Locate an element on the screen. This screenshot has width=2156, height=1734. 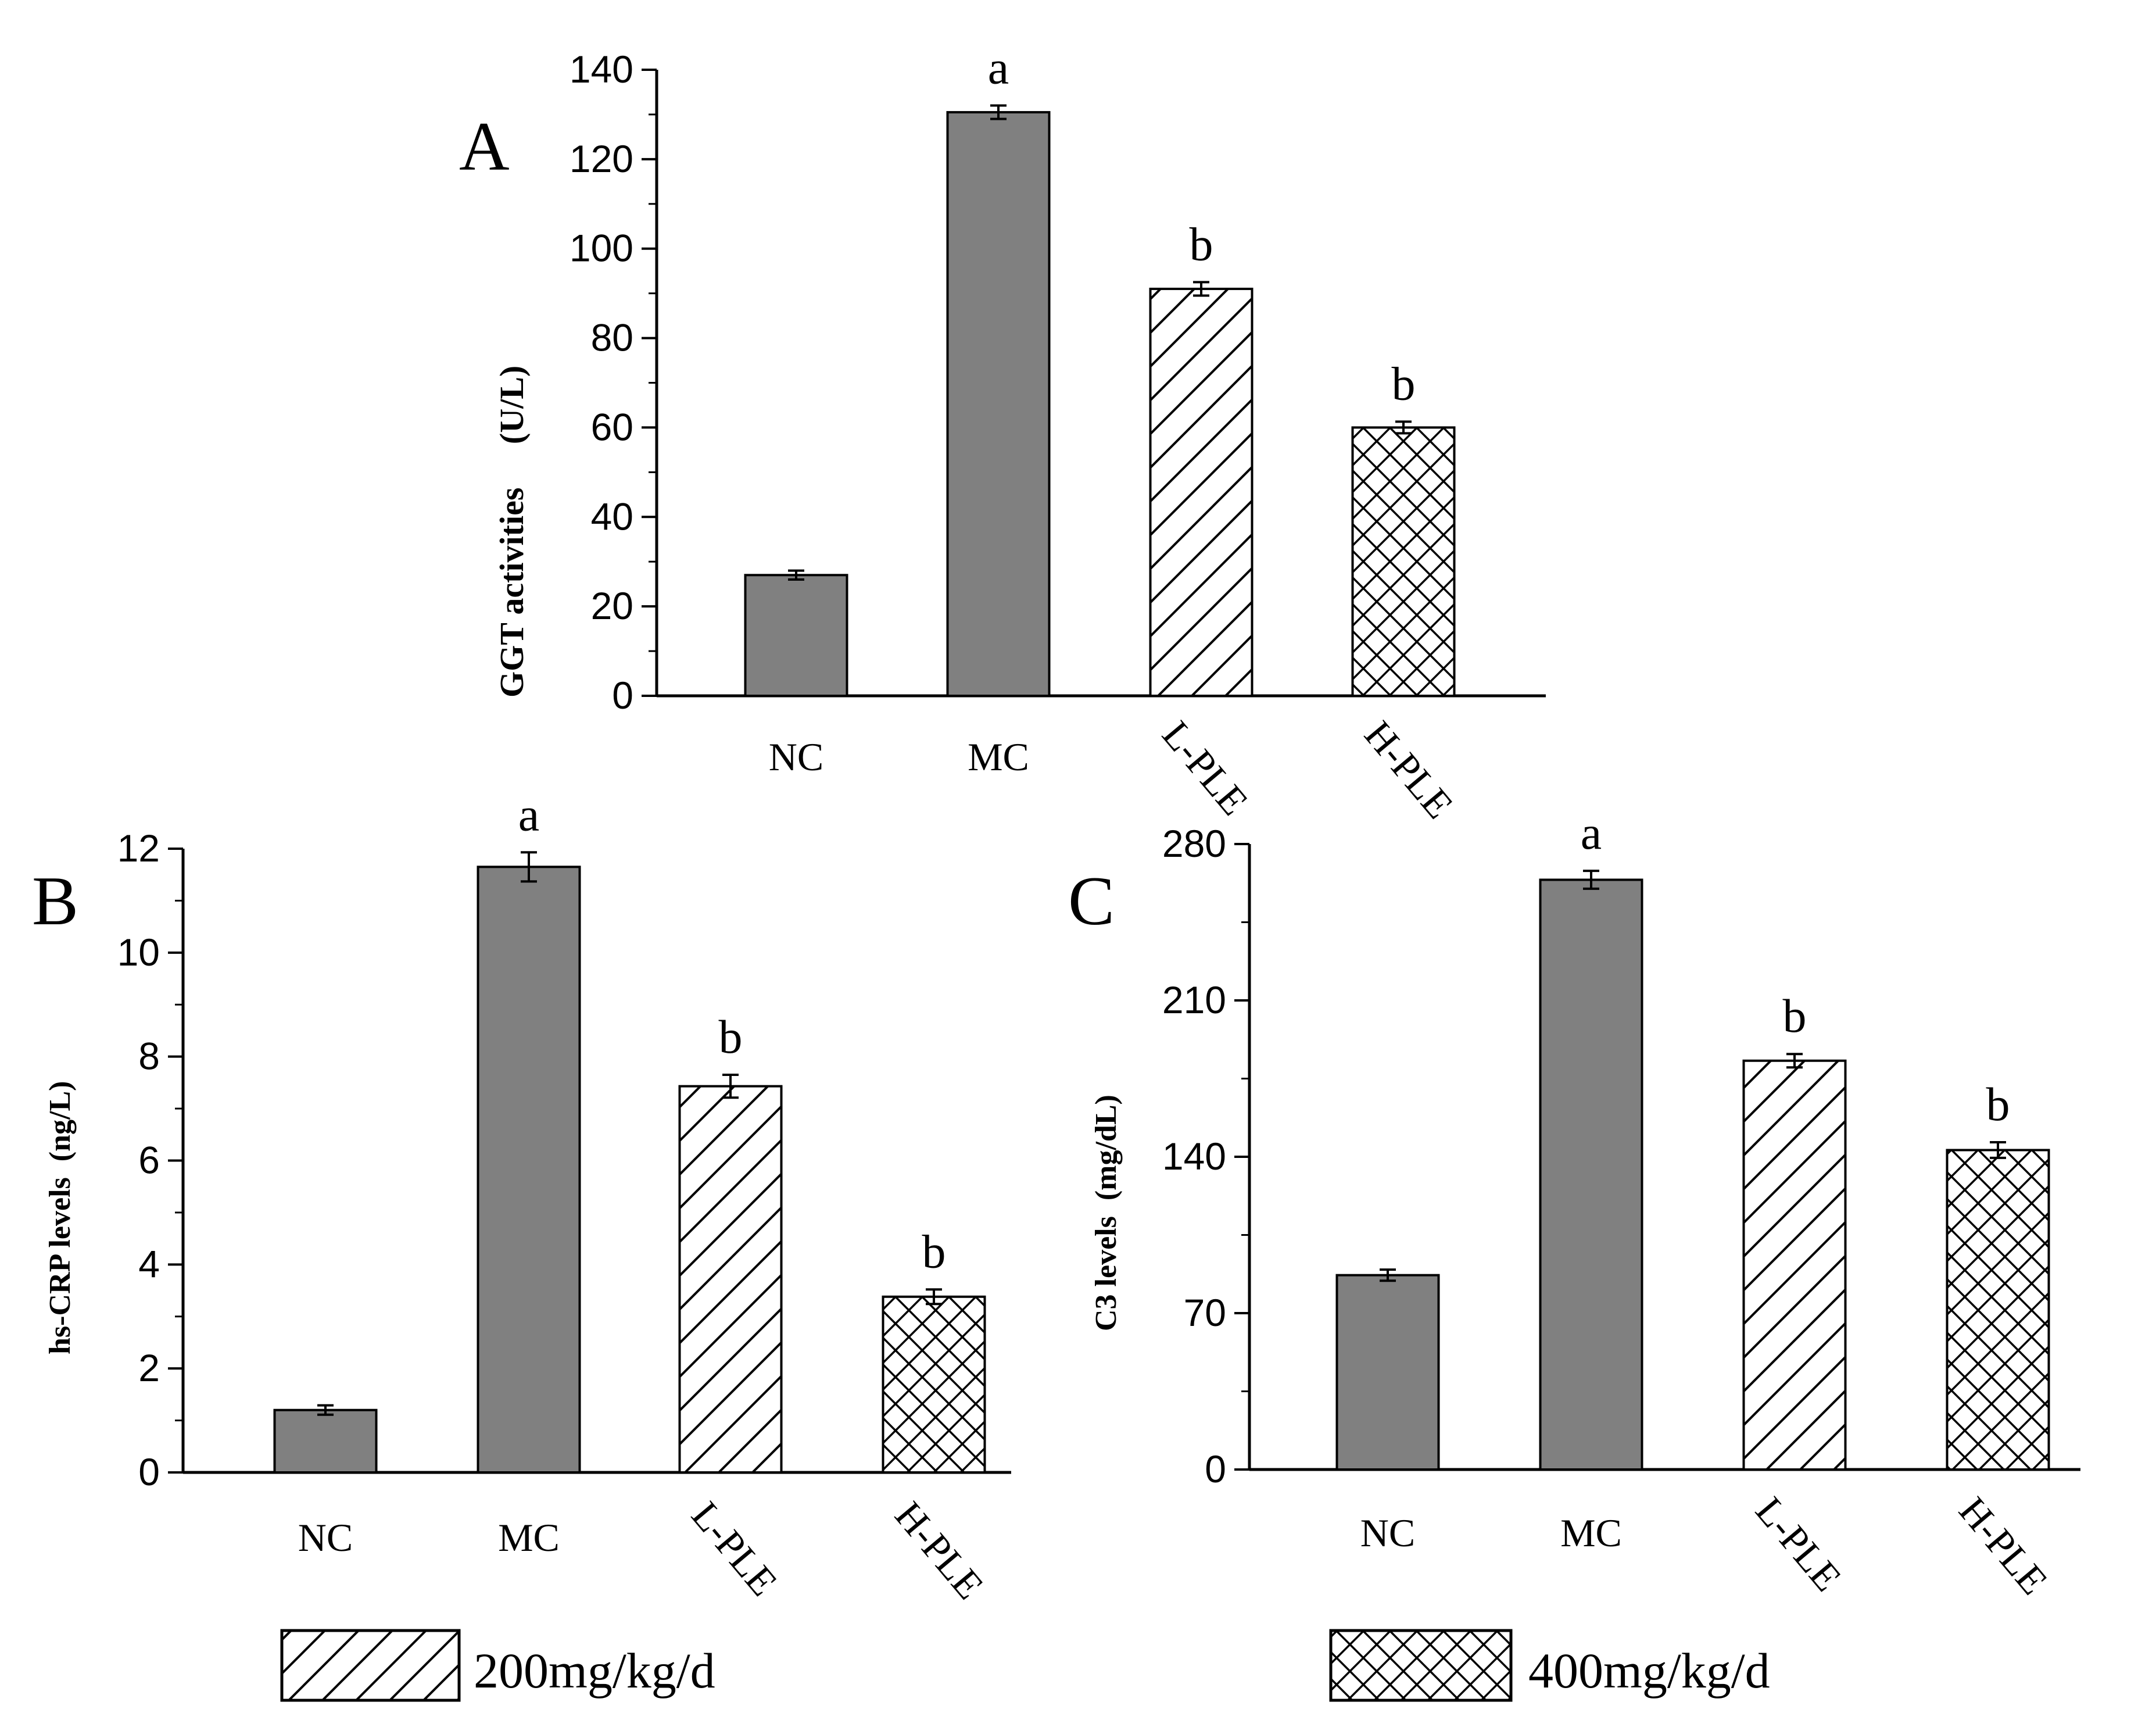
panel-b-ytick-label-4: 8 is located at coordinates (149, 1056).